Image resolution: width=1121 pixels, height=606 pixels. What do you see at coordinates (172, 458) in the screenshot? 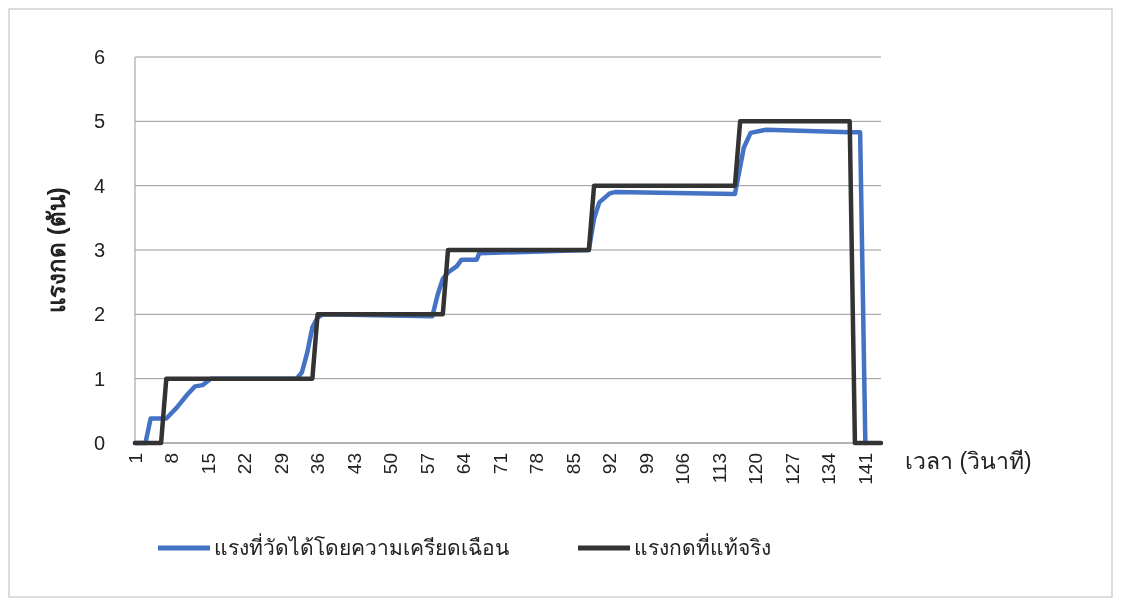
I see `x-tick-label: 8` at bounding box center [172, 458].